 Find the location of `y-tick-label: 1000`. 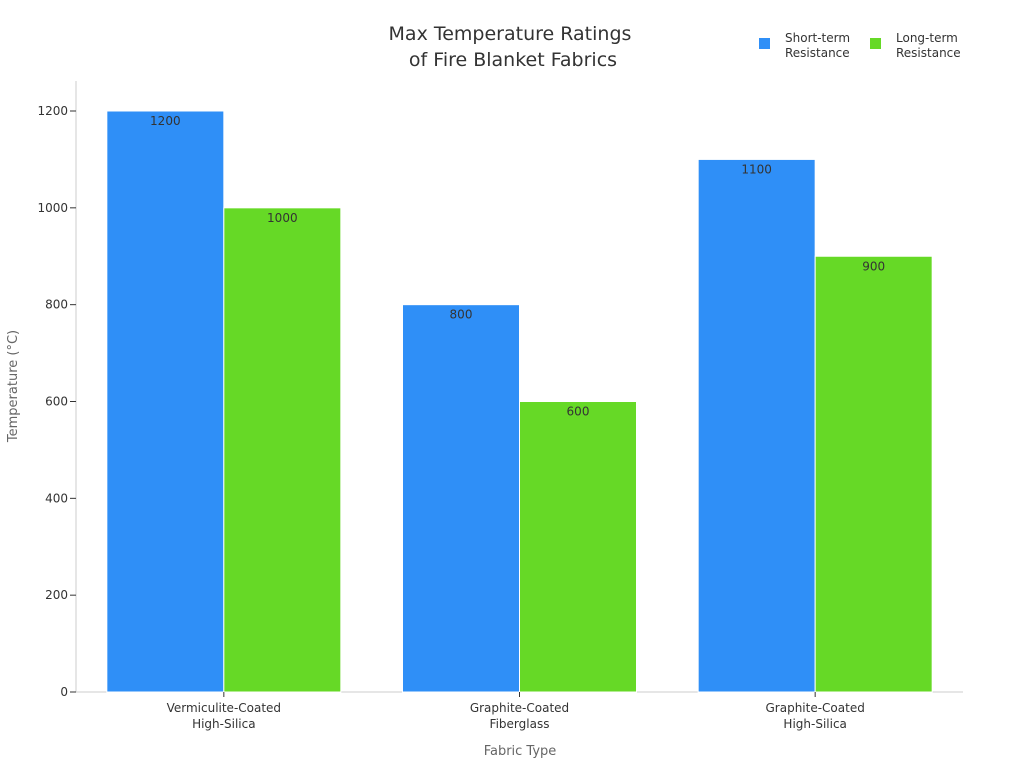

y-tick-label: 1000 is located at coordinates (52, 208).